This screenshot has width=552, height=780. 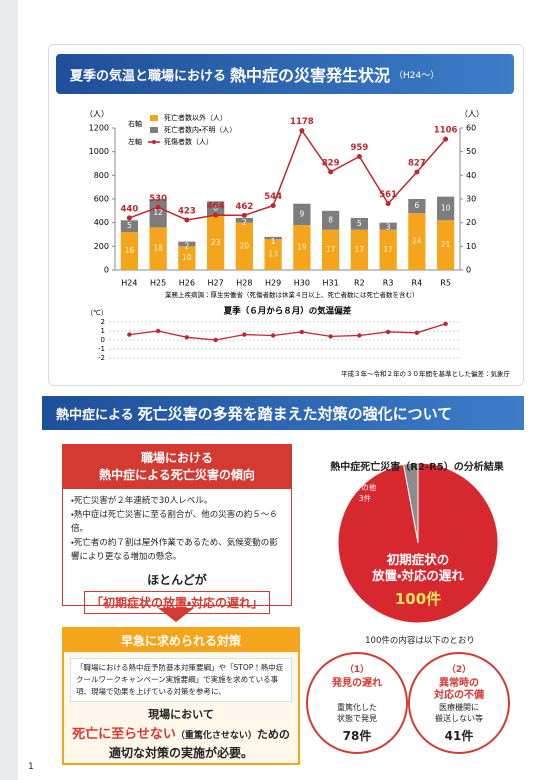 I want to click on item-number: （2）, so click(x=459, y=670).